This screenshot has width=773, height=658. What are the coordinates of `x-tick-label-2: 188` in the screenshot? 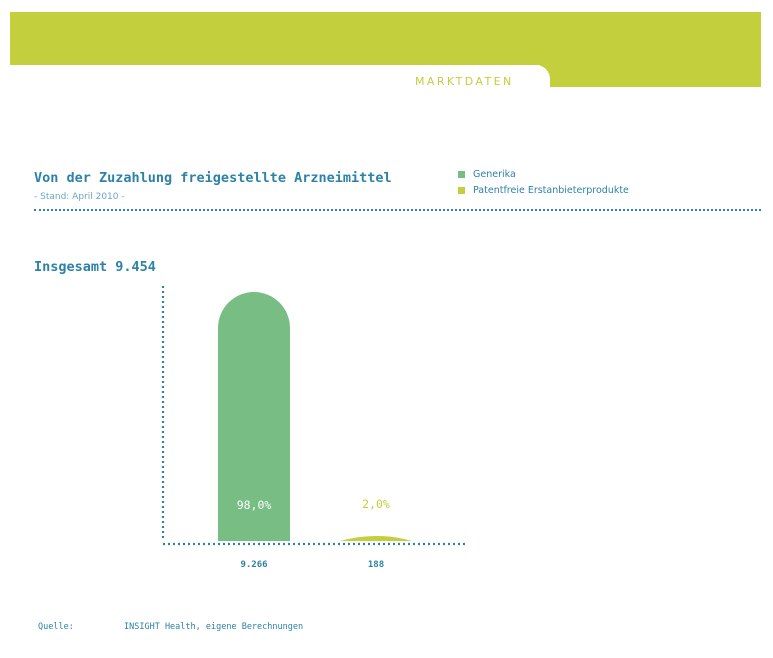 It's located at (376, 565).